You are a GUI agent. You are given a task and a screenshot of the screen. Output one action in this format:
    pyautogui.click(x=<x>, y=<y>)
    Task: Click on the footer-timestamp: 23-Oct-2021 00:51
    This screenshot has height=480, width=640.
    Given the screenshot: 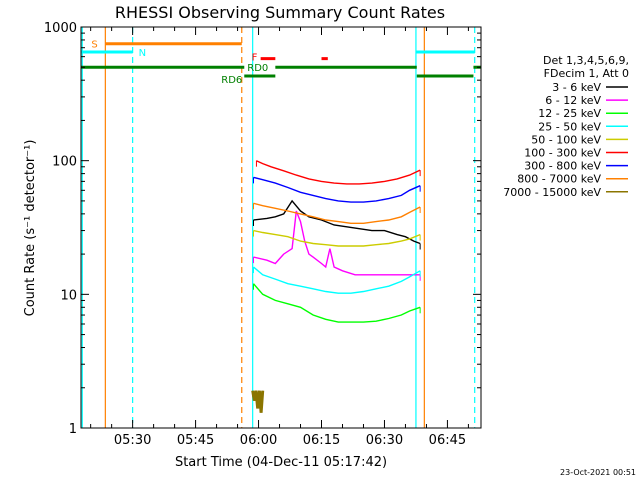 What is the action you would take?
    pyautogui.click(x=598, y=472)
    